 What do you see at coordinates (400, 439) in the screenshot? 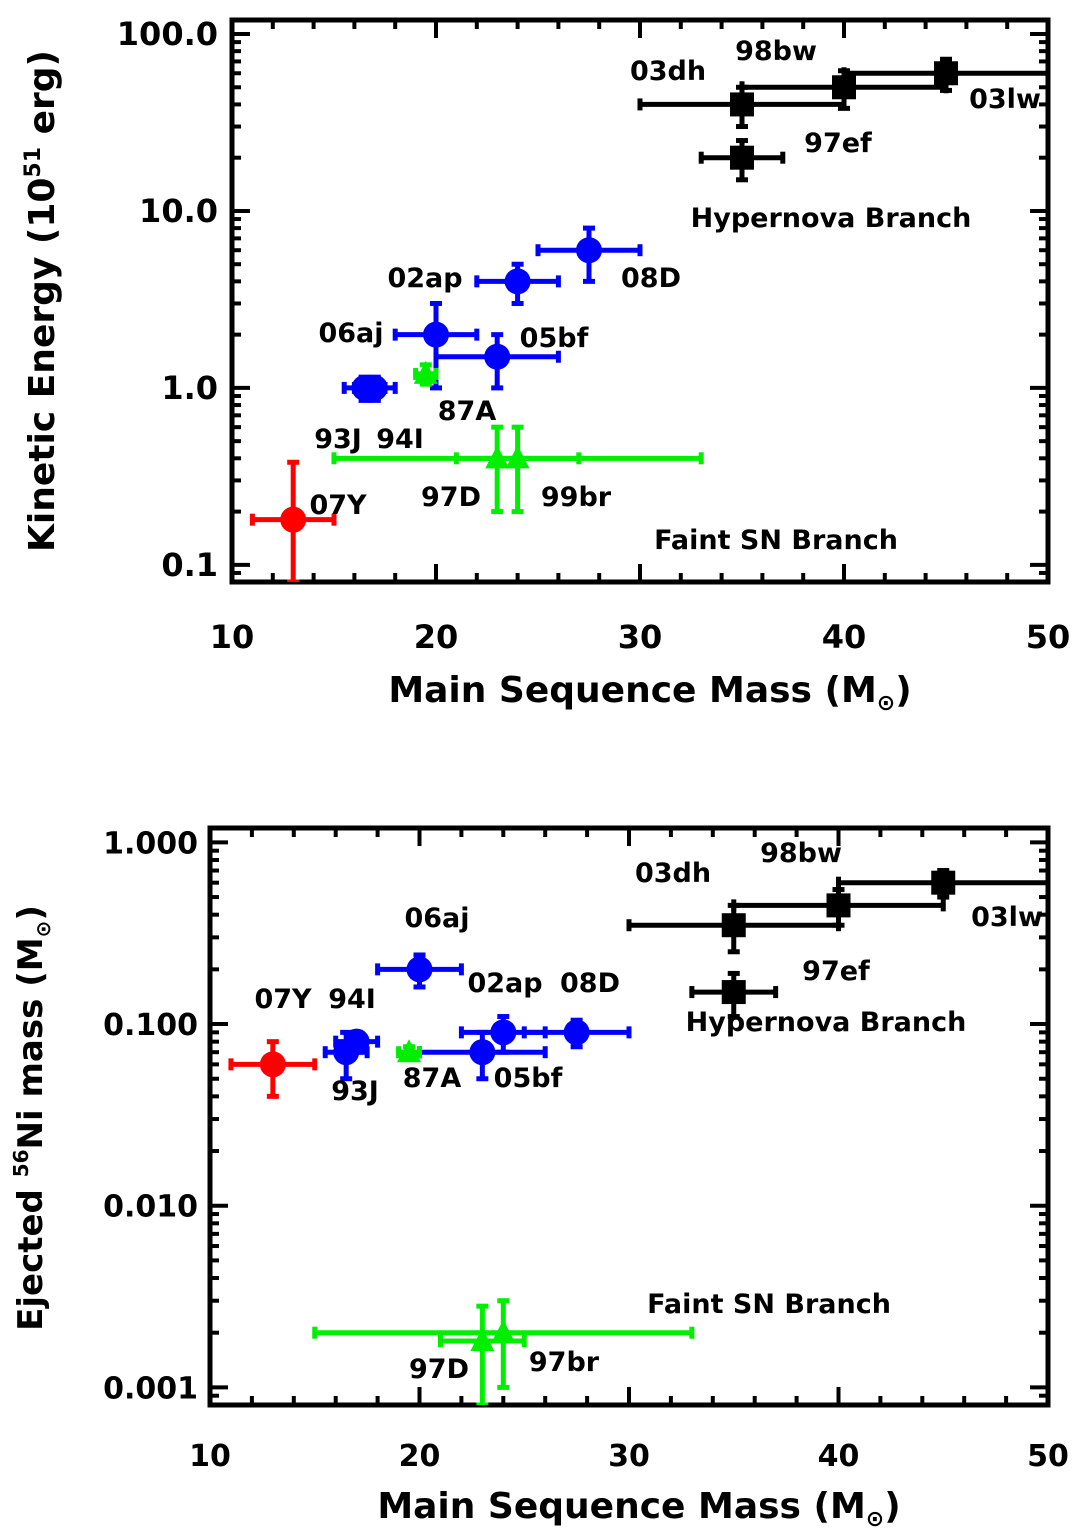
I see `point-label: 94I` at bounding box center [400, 439].